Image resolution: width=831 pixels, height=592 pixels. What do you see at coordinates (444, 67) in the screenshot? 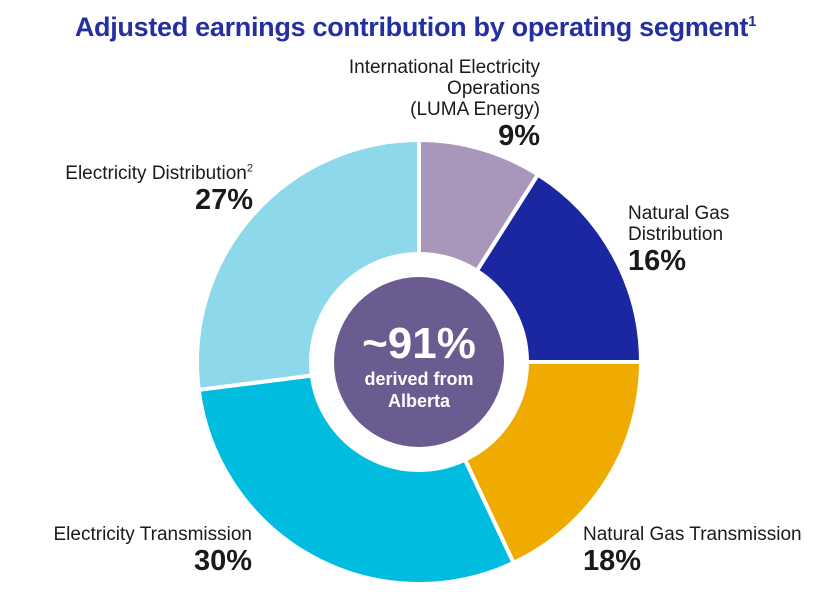
I see `label-luma-line1: International Electricity` at bounding box center [444, 67].